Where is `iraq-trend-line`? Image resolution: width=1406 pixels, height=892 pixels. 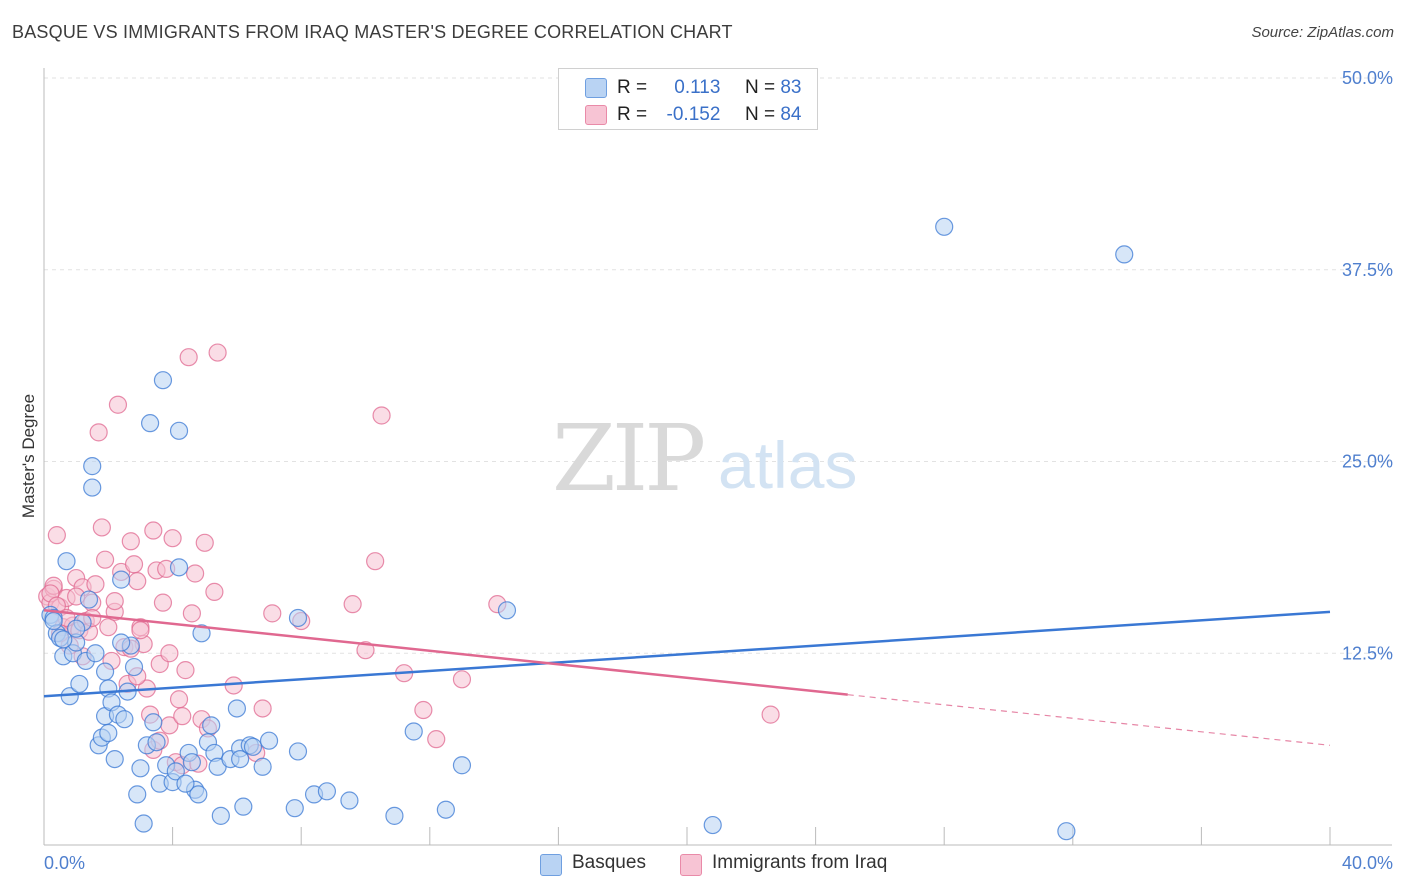 iraq-trend-line is located at coordinates (445, 652).